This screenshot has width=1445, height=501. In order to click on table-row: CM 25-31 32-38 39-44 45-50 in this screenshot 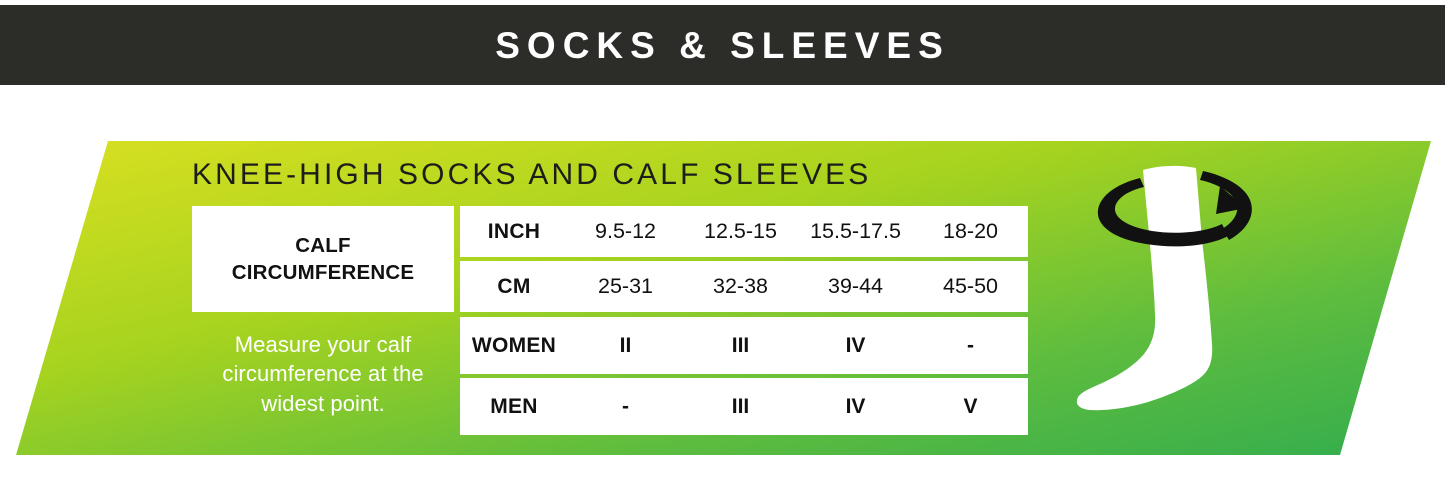, I will do `click(744, 286)`.